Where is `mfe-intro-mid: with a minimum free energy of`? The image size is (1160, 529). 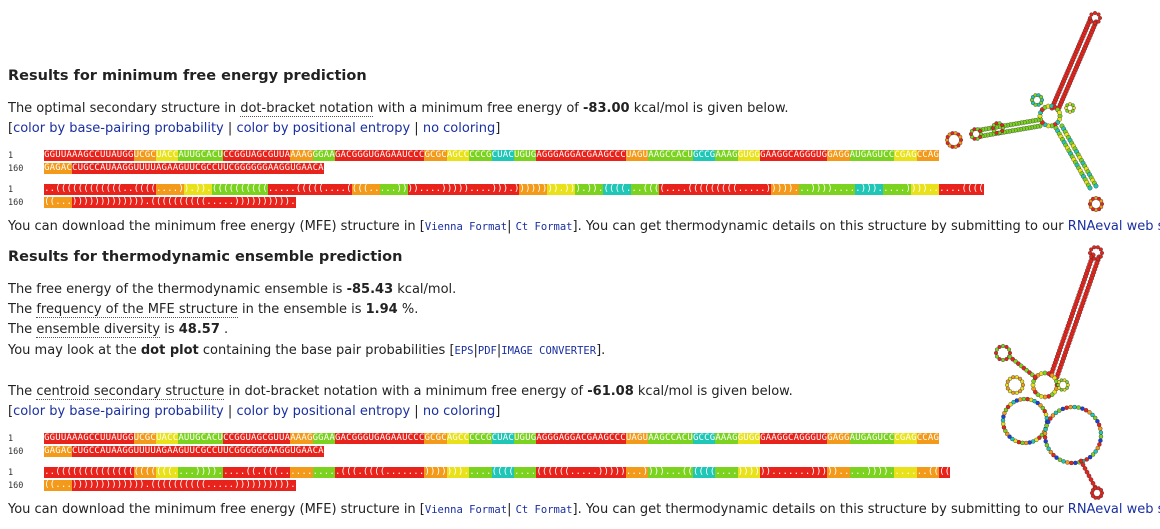 mfe-intro-mid: with a minimum free energy of is located at coordinates (478, 108).